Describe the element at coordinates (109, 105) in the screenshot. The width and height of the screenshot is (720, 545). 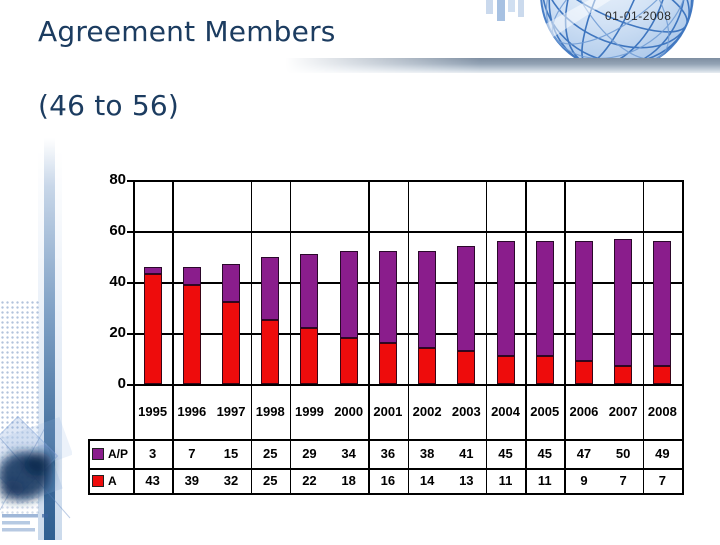
I see `page-title-line2: (46 to 56)` at that location.